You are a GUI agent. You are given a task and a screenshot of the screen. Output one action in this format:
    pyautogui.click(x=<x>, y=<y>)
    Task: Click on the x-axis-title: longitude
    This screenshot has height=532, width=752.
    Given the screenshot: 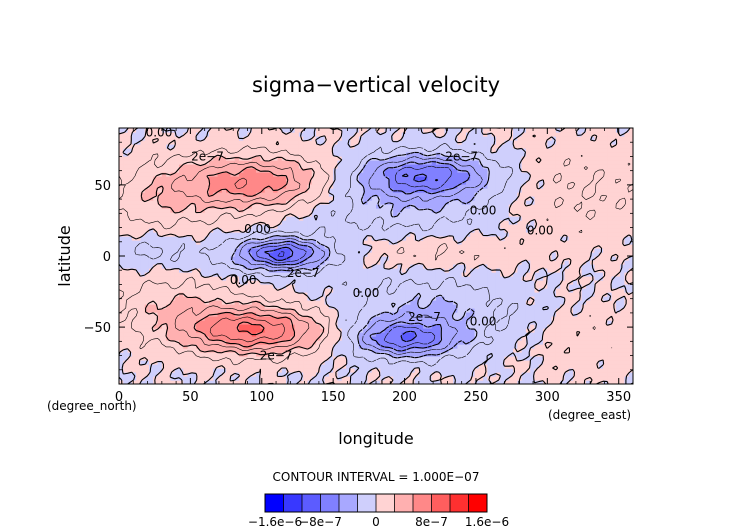 What is the action you would take?
    pyautogui.click(x=375, y=438)
    